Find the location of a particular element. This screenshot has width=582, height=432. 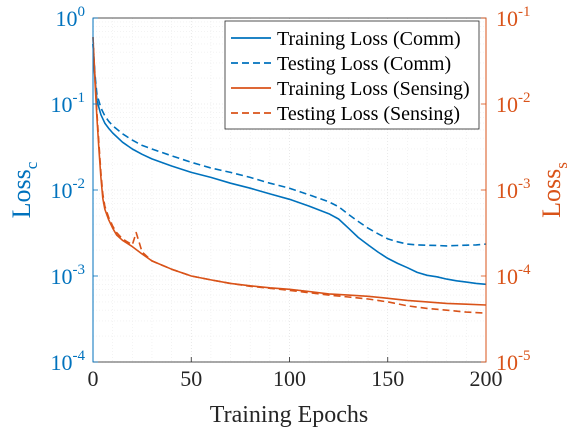

left-tick-label: 10⁰ is located at coordinates (71, 17).